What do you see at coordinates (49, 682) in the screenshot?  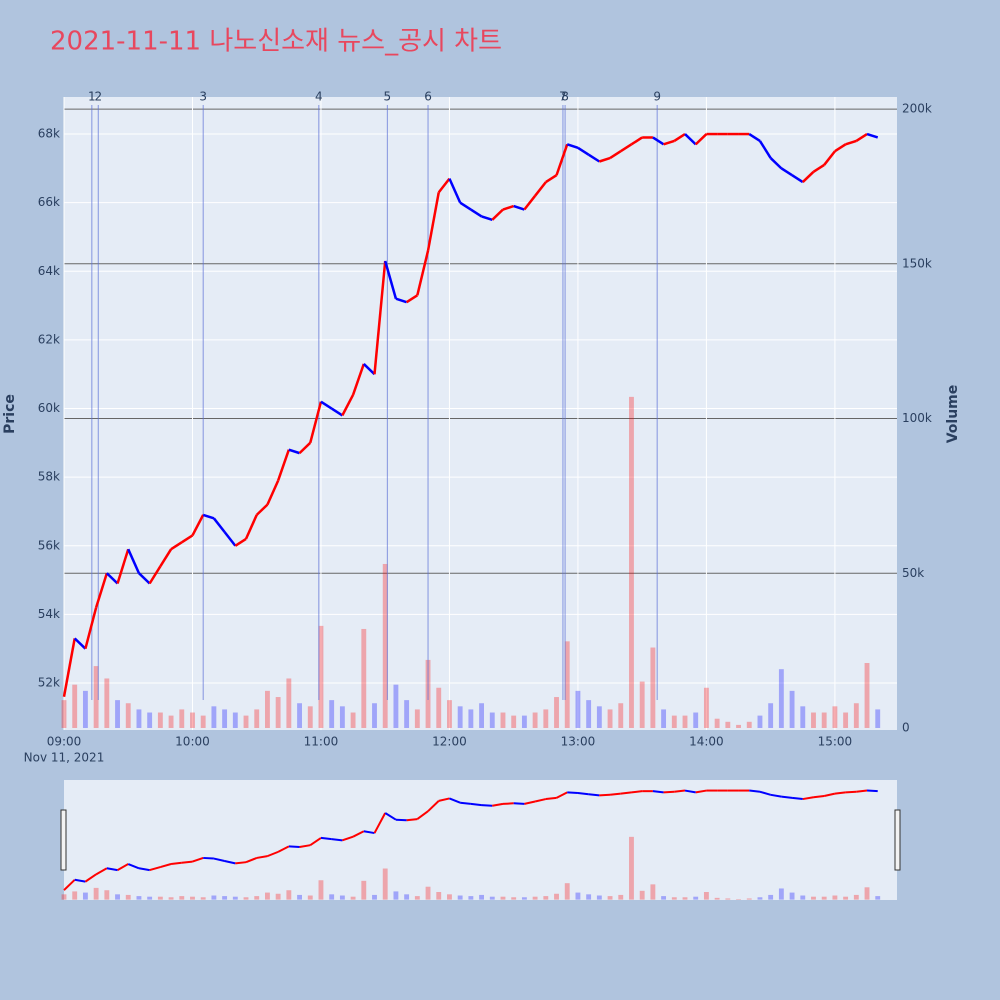 I see `y-tick-label: 52k` at bounding box center [49, 682].